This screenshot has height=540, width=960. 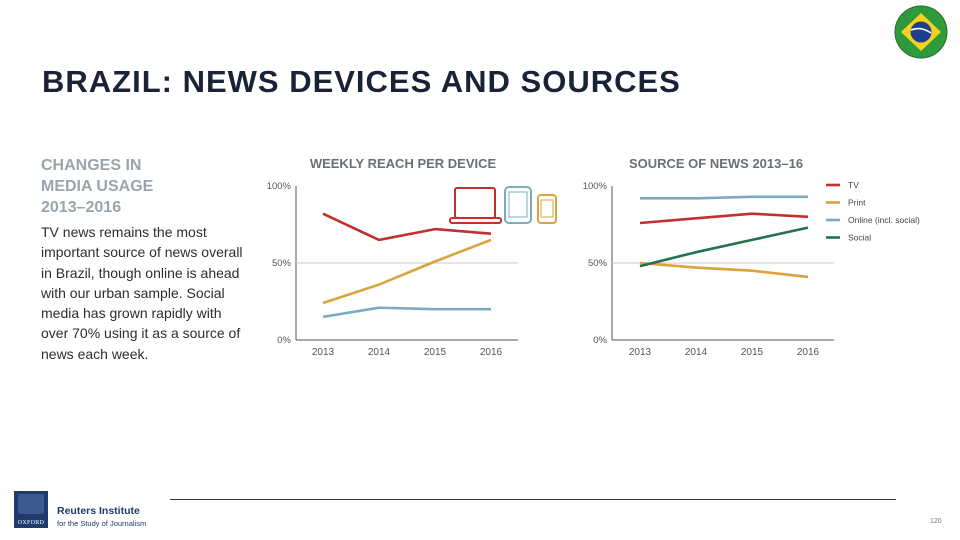 I want to click on legend-label: TV, so click(x=853, y=185).